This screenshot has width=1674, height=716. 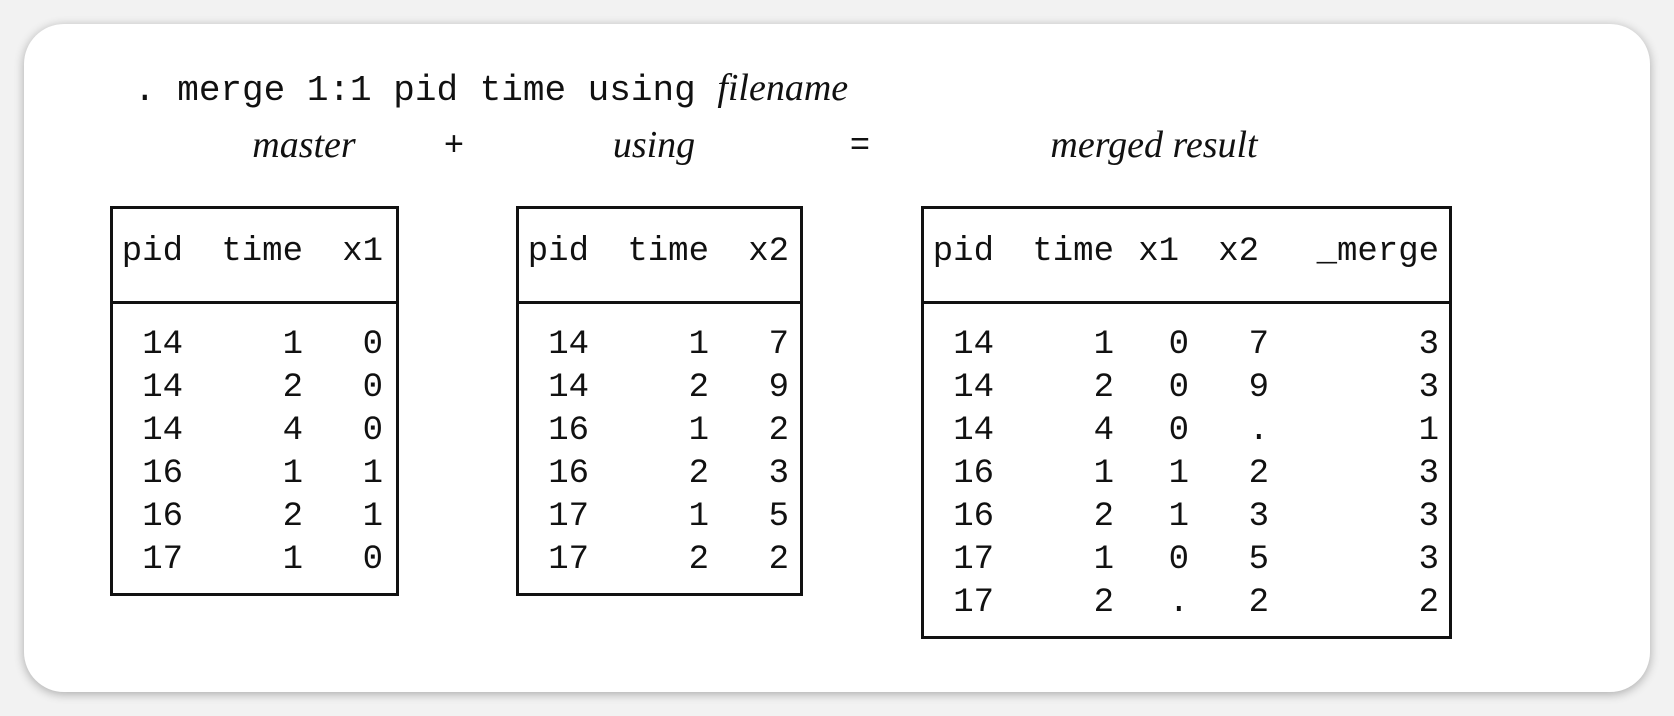 What do you see at coordinates (1103, 345) in the screenshot?
I see `merged-cell-r1-time: 1` at bounding box center [1103, 345].